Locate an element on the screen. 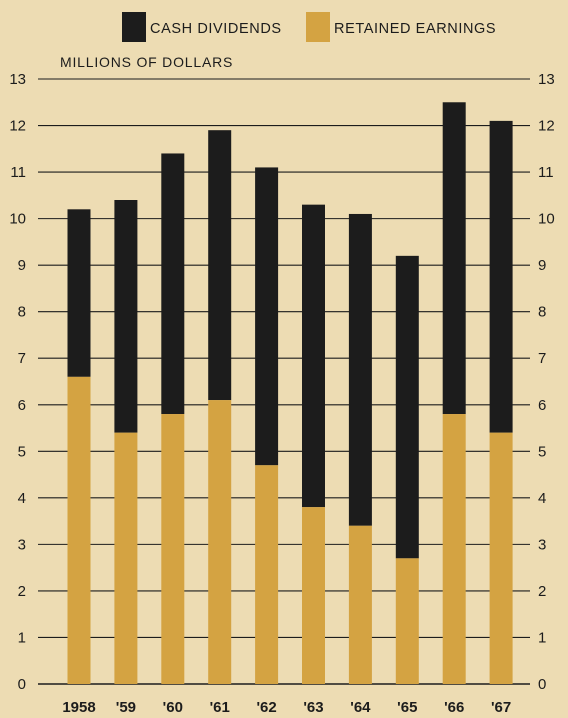 The height and width of the screenshot is (718, 568). legend-item-cash-dividends: CASH DIVIDENDS is located at coordinates (202, 27).